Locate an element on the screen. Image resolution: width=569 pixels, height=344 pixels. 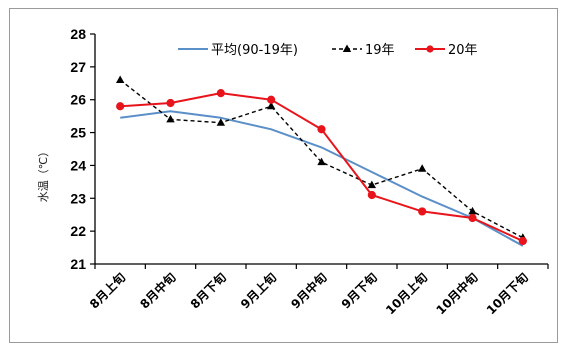
x-tick-label: 9月下旬 is located at coordinates (359, 291).